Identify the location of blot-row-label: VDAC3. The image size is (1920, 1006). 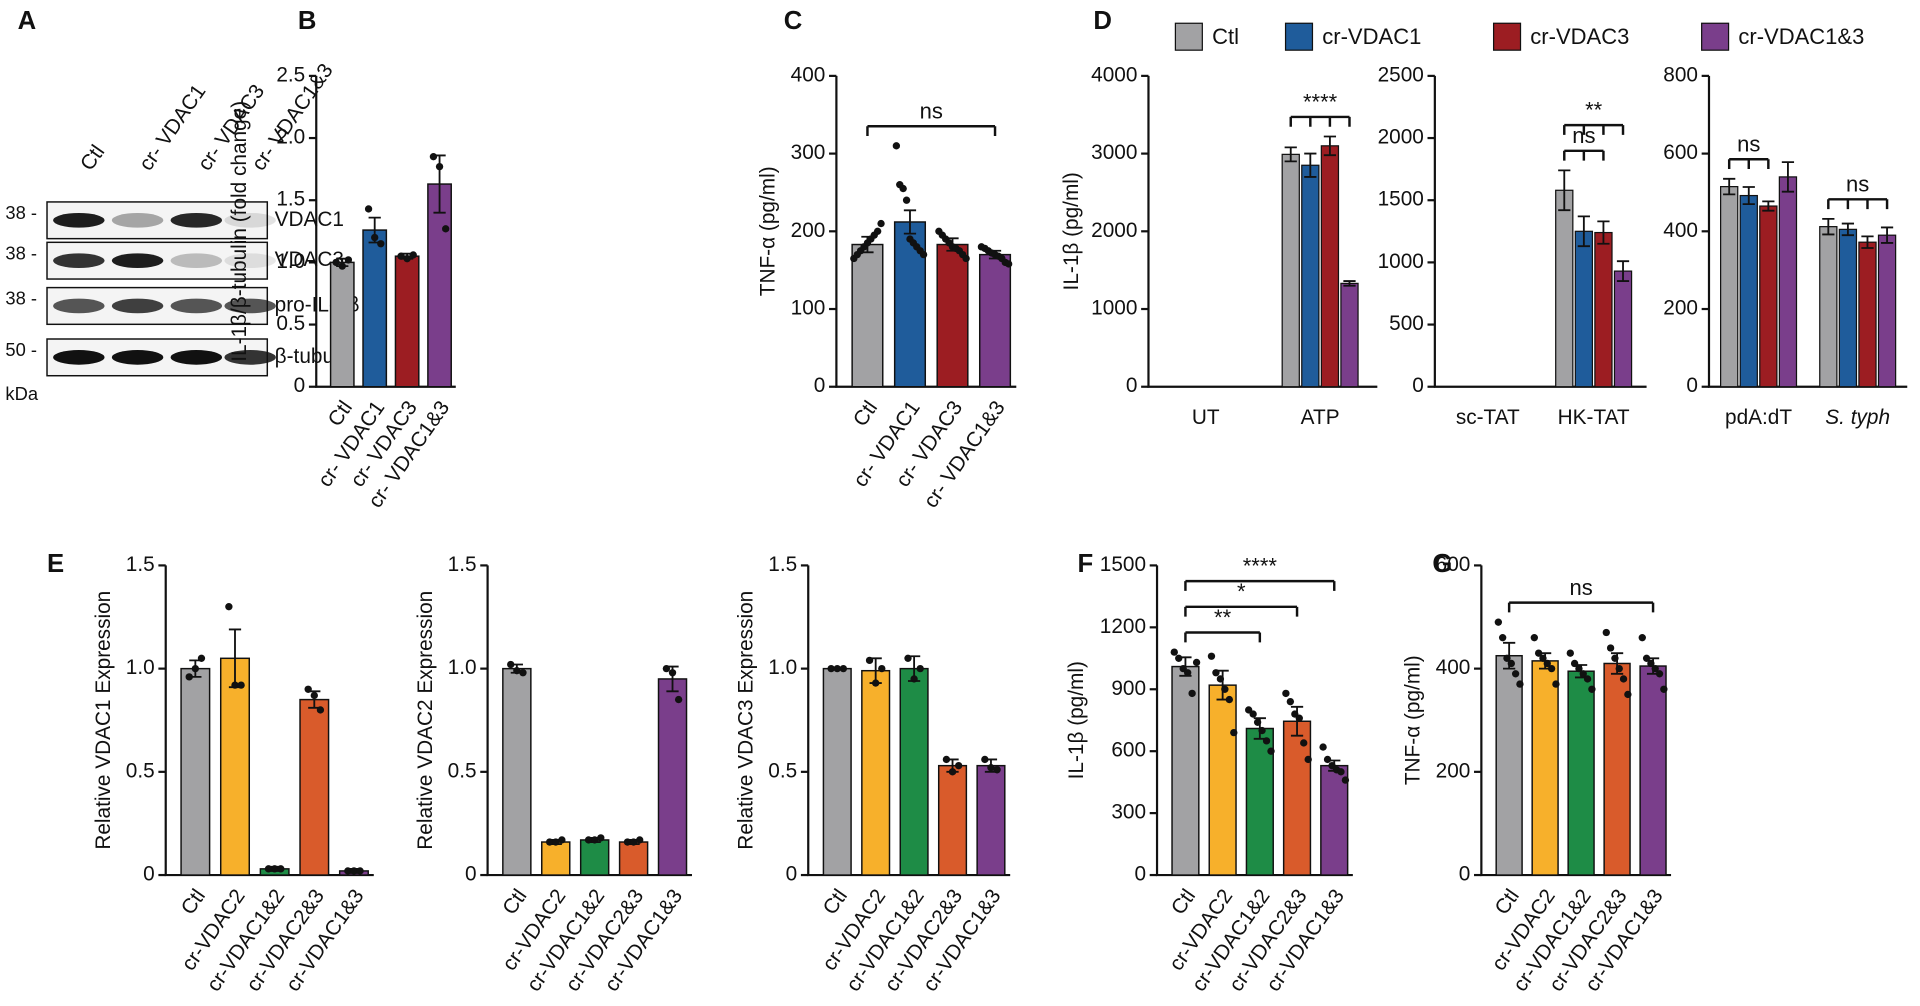
(309, 259).